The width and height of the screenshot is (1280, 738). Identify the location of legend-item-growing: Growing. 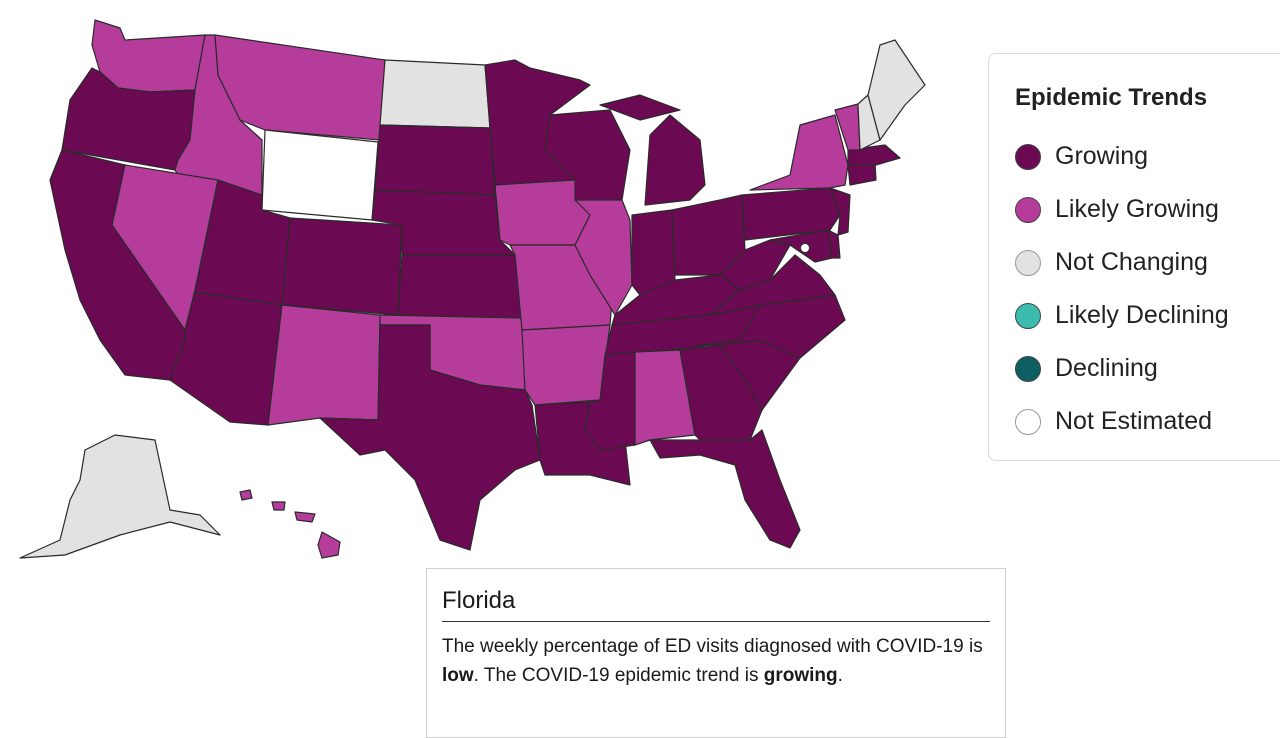
(1147, 156).